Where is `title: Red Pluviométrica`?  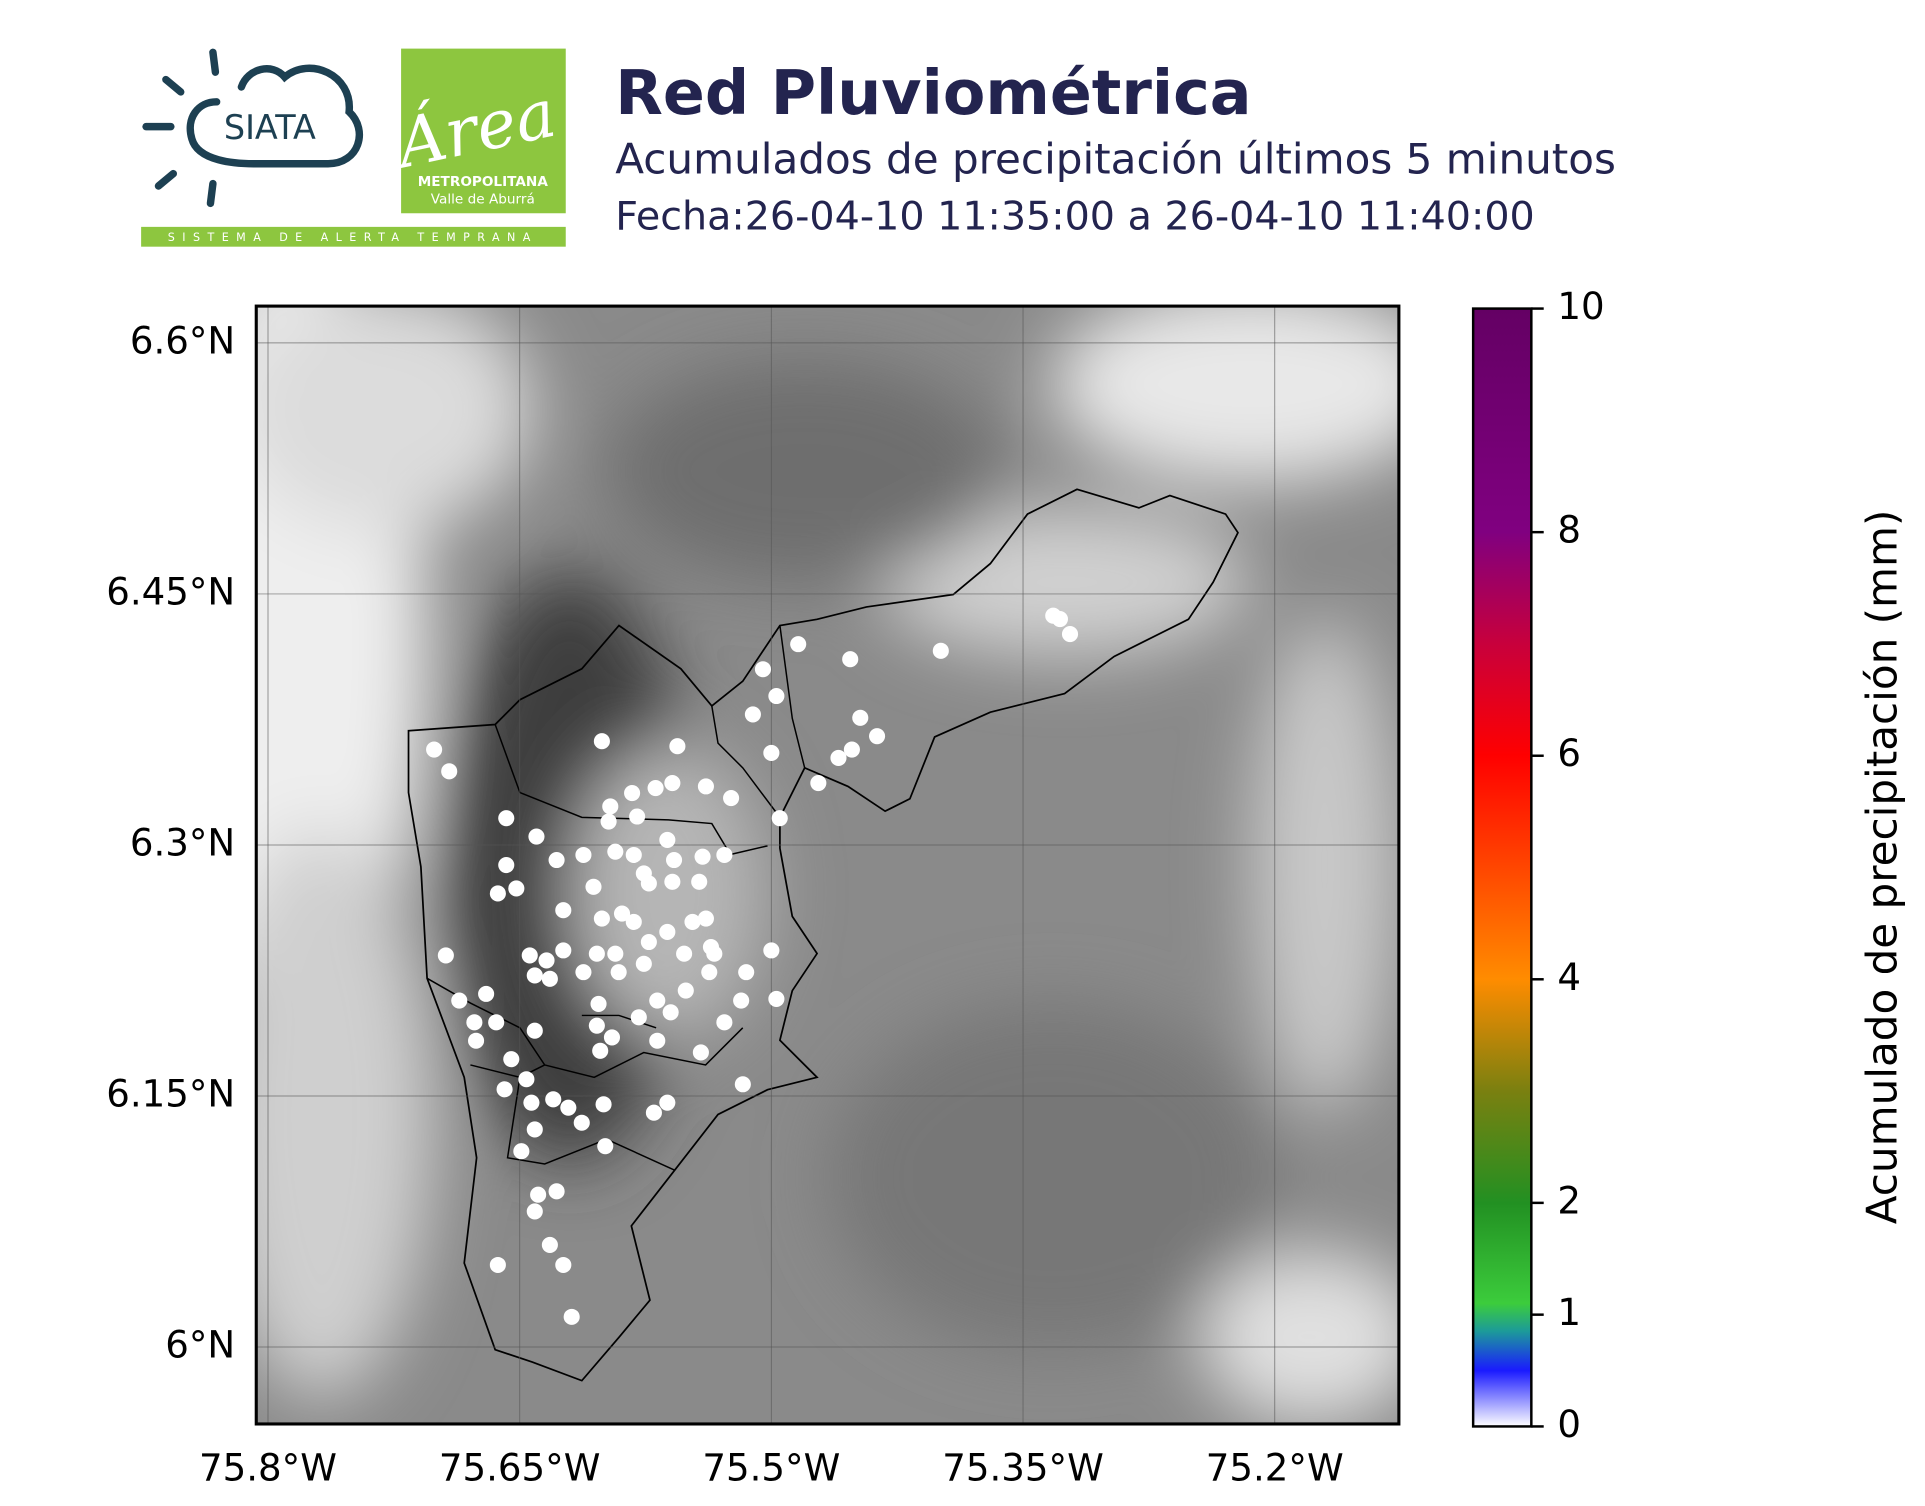
title: Red Pluviométrica is located at coordinates (933, 93).